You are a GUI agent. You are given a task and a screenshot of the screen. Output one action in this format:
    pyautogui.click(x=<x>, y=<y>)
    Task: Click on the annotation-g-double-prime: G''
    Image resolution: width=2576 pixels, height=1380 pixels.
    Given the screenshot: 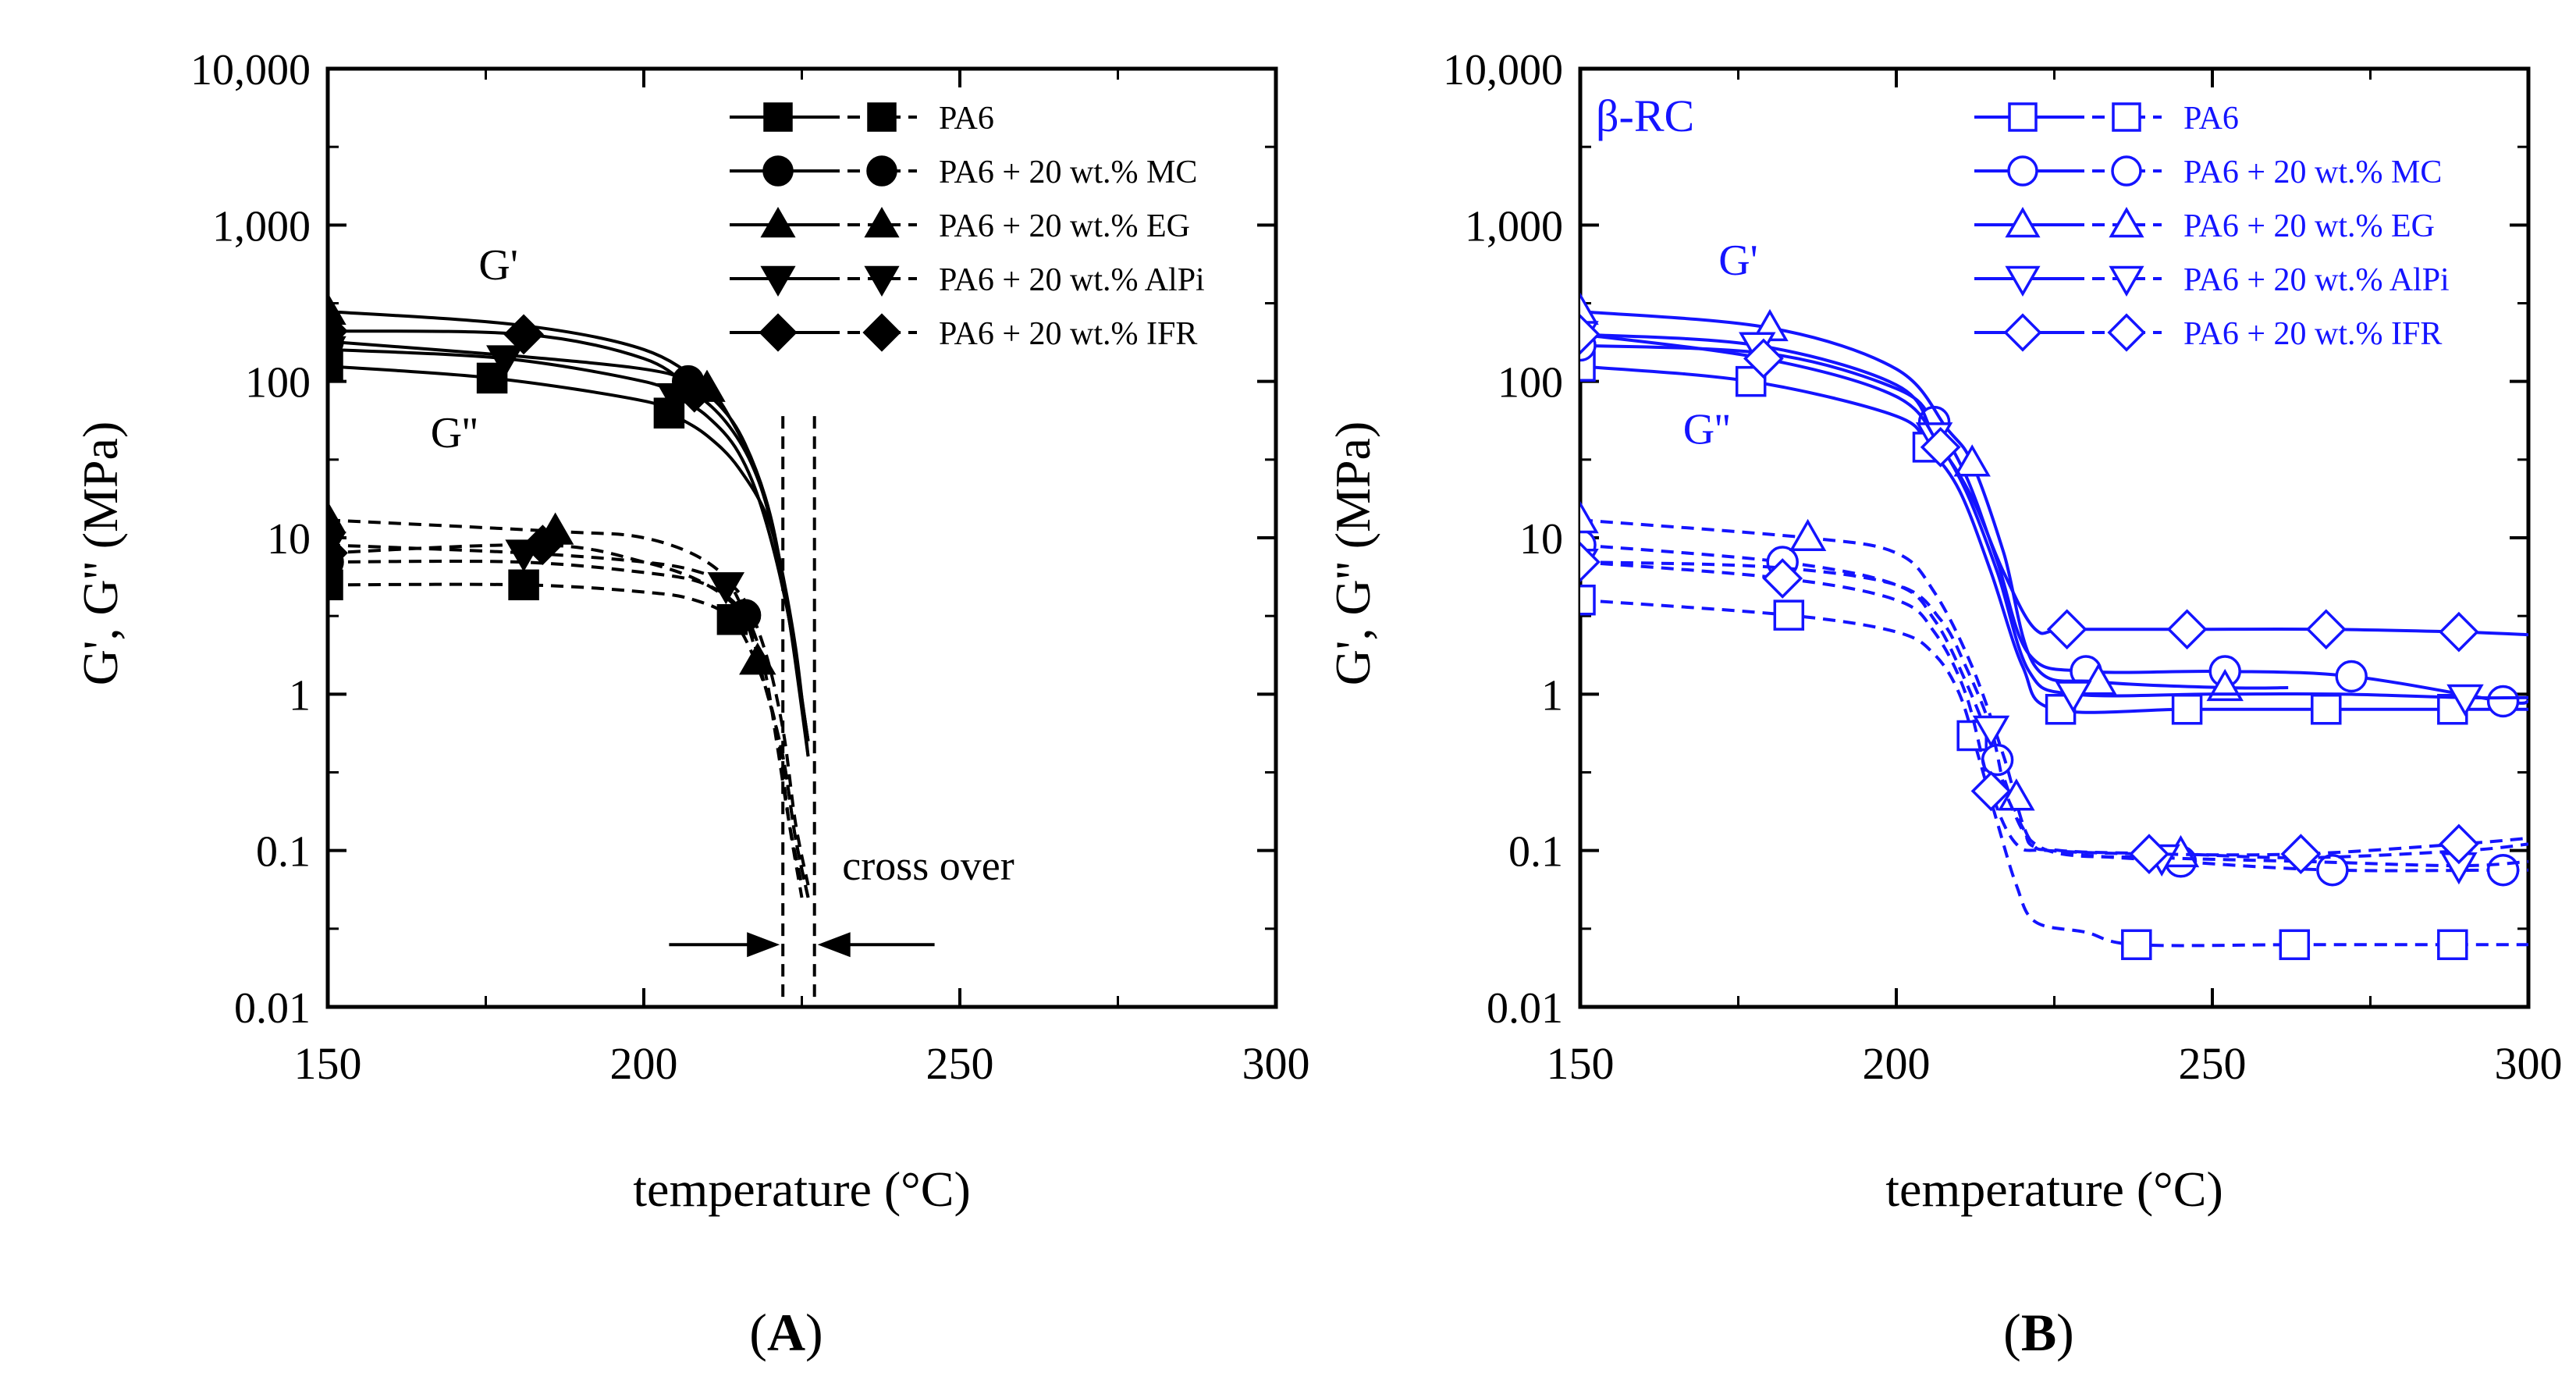 What is the action you would take?
    pyautogui.click(x=1707, y=429)
    